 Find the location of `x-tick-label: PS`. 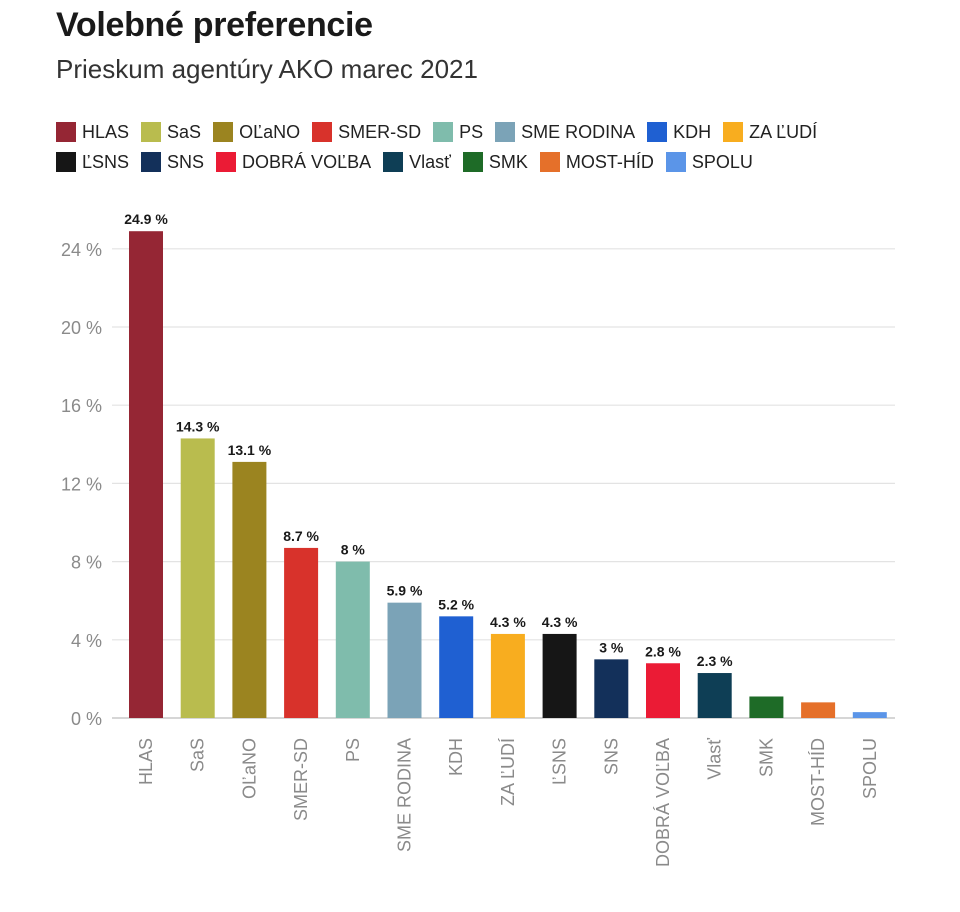

x-tick-label: PS is located at coordinates (353, 750).